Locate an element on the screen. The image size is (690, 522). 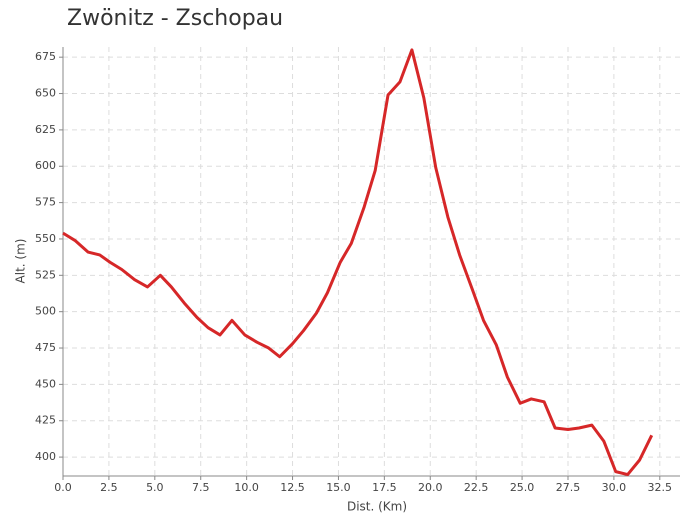
x-tick-label: 22.5 is located at coordinates (476, 487).